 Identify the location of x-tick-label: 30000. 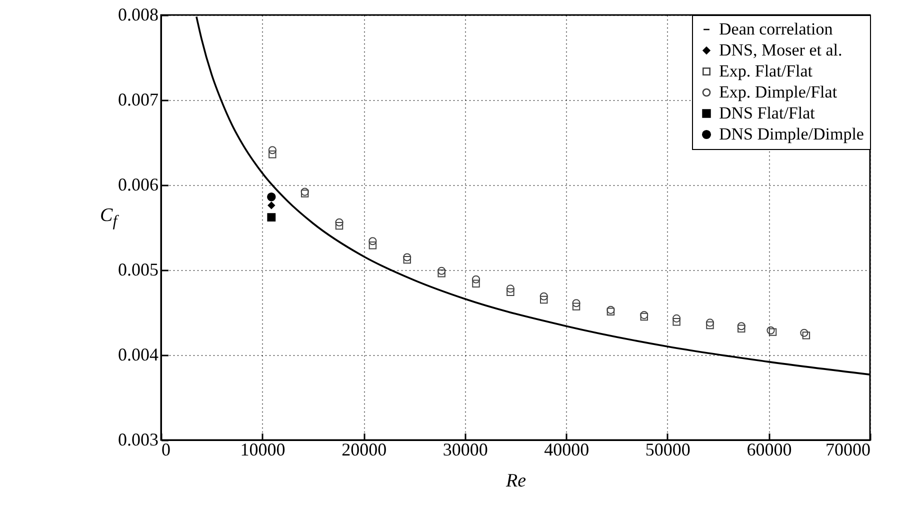
(465, 450).